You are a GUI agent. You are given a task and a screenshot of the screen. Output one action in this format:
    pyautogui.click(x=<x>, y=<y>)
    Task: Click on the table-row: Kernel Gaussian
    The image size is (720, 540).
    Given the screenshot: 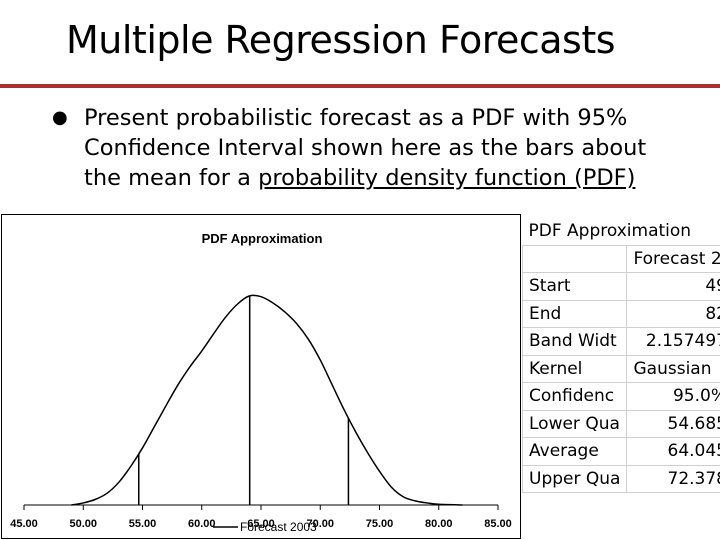 What is the action you would take?
    pyautogui.click(x=620, y=368)
    